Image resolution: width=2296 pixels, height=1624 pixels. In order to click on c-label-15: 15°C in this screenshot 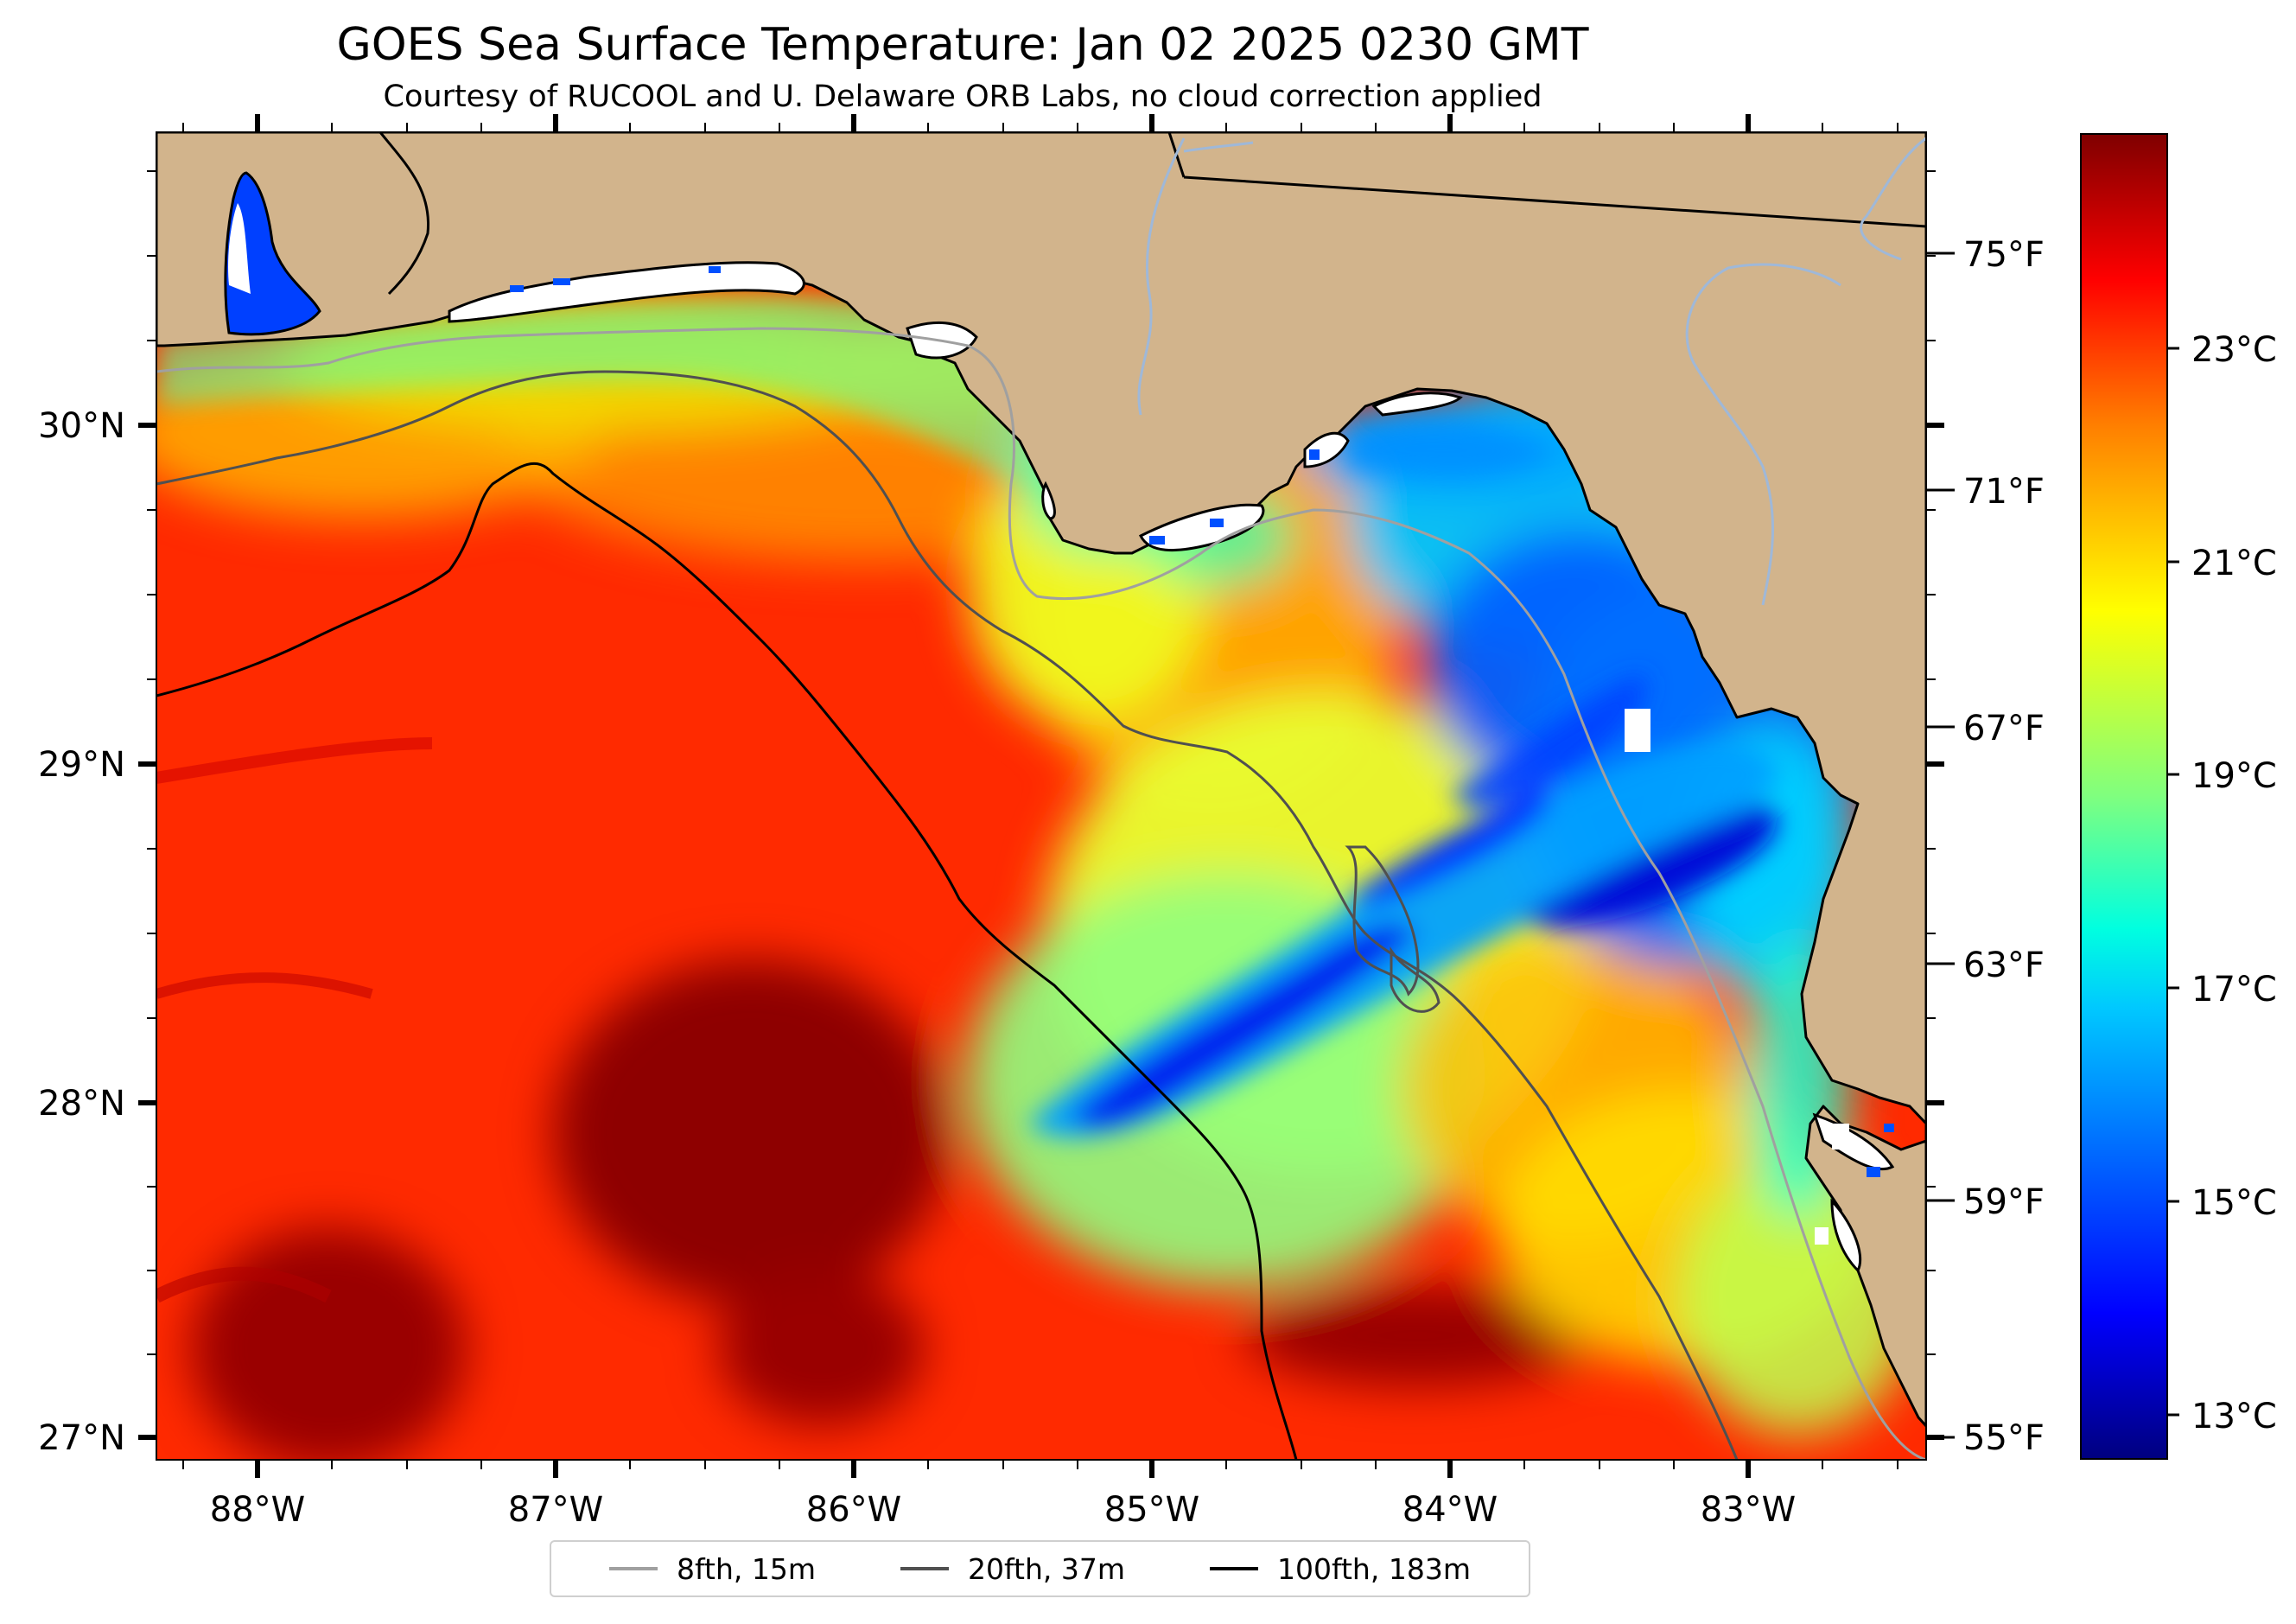, I will do `click(2234, 1203)`.